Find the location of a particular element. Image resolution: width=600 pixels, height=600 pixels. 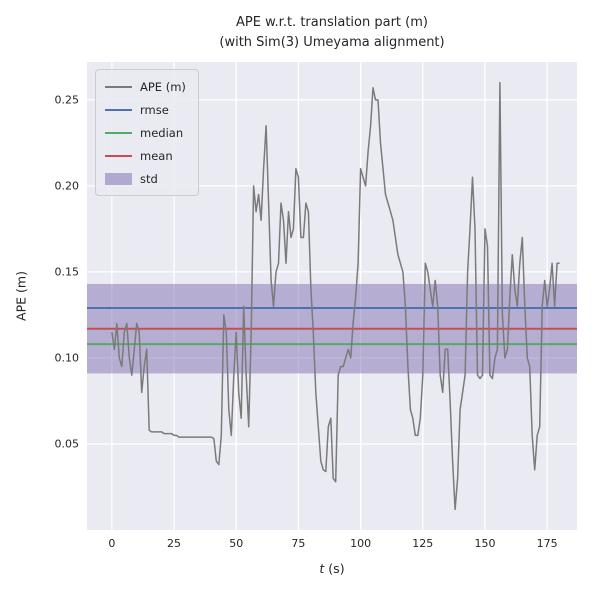

y-tick-label: 0.05 is located at coordinates (67, 444).